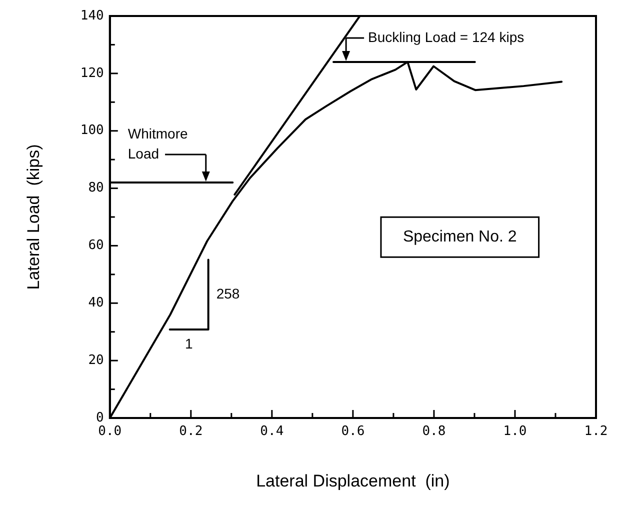 Image resolution: width=618 pixels, height=510 pixels. I want to click on y-tick-label: 80, so click(96, 188).